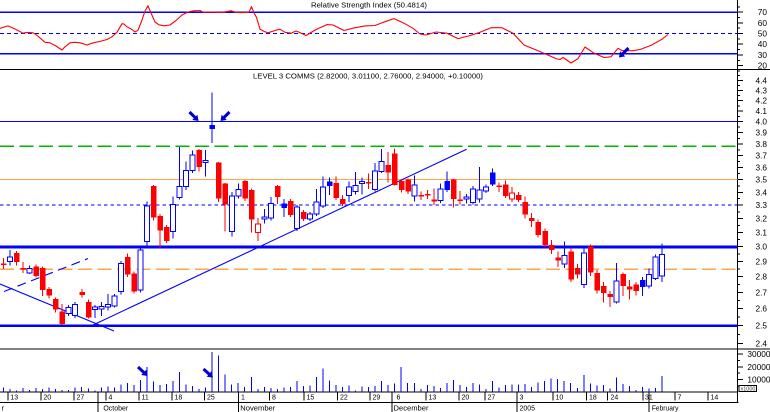  What do you see at coordinates (715, 398) in the screenshot?
I see `svg-text: 14` at bounding box center [715, 398].